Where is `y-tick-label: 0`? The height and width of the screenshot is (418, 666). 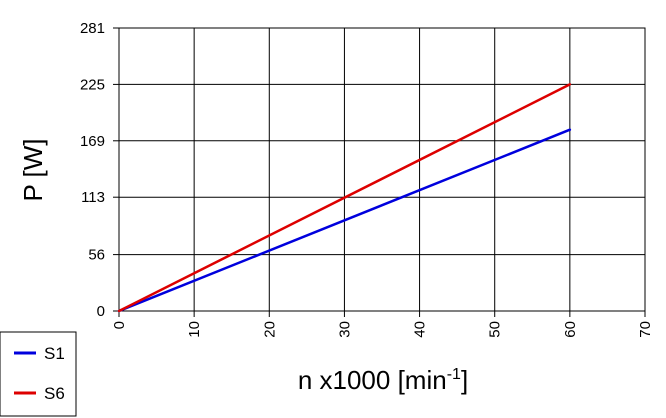 y-tick-label: 0 is located at coordinates (101, 311).